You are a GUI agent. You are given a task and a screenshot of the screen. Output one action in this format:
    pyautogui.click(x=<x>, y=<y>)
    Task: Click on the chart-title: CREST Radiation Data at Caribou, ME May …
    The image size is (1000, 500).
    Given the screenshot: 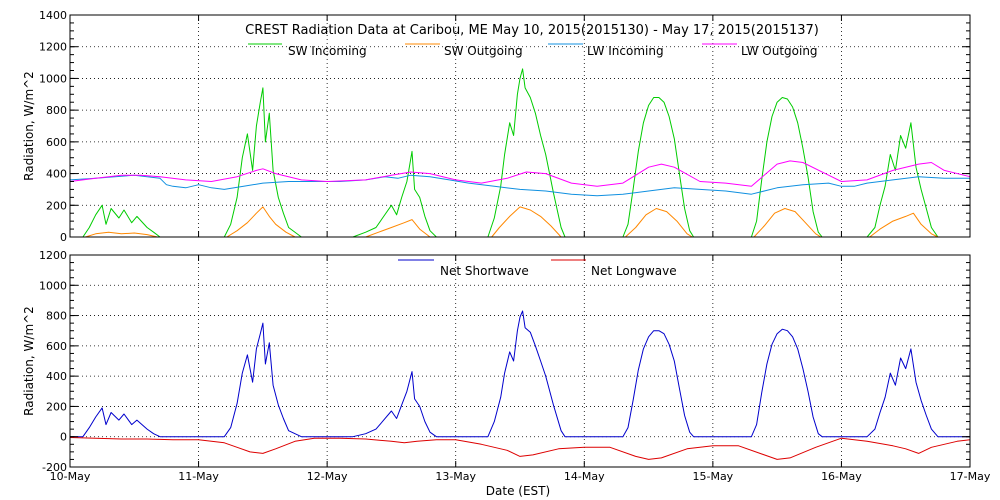 What is the action you would take?
    pyautogui.click(x=532, y=30)
    